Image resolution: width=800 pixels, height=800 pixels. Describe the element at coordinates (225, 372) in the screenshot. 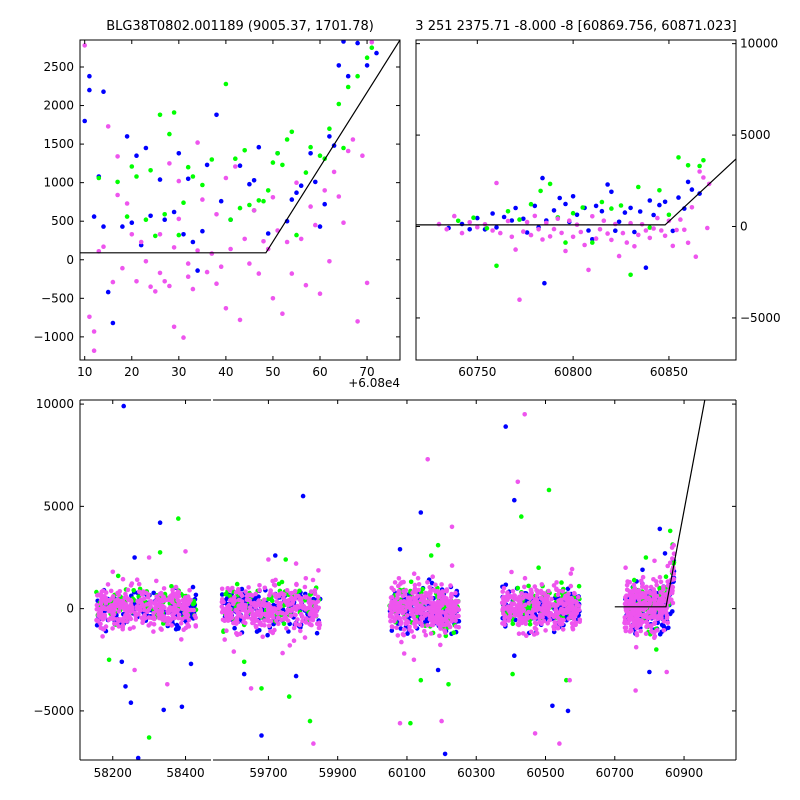

I see `x-tick-label: 40` at that location.